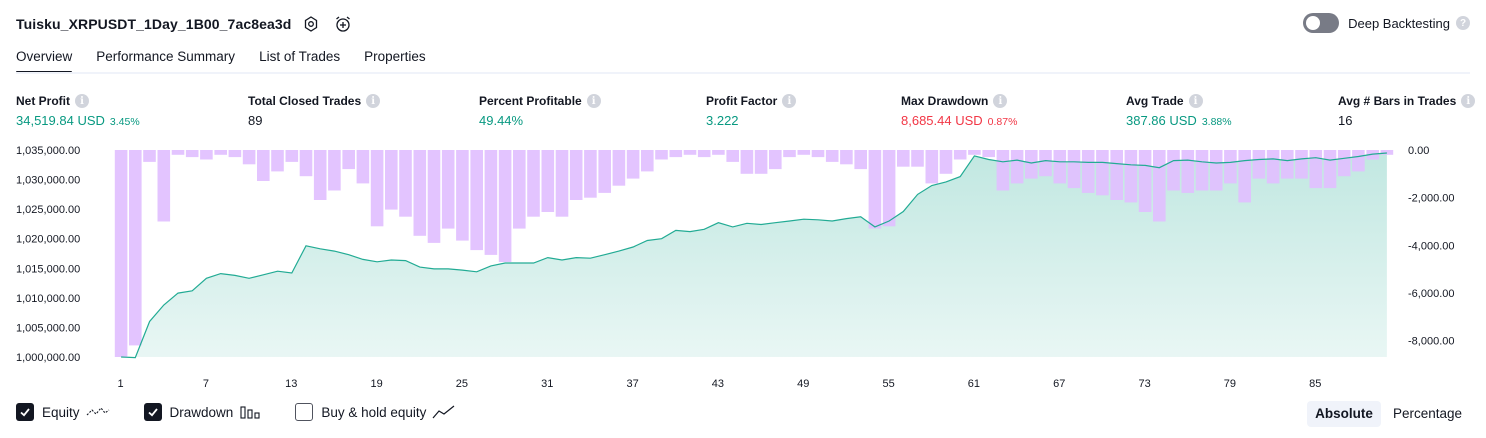  Describe the element at coordinates (304, 412) in the screenshot. I see `buy-hold-checkbox` at that location.